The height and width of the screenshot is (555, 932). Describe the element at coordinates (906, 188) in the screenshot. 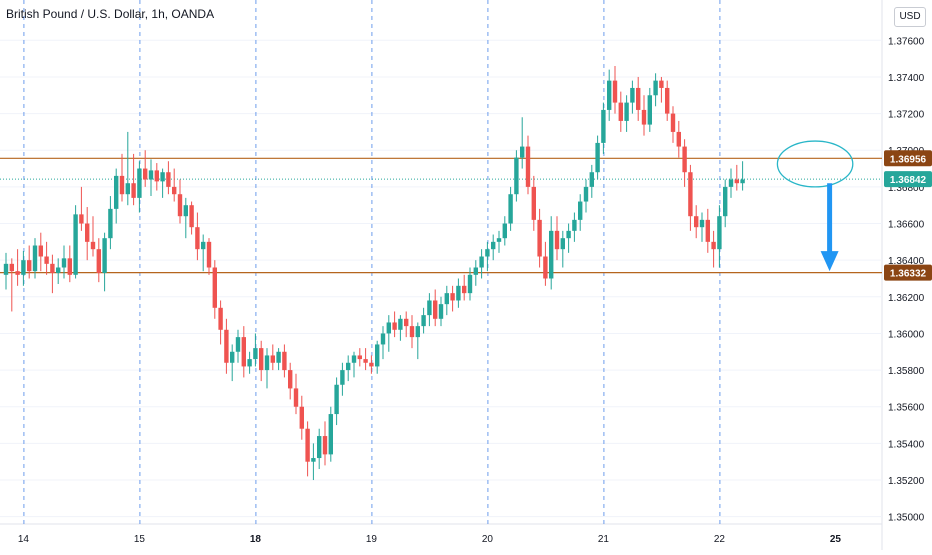

I see `y-tick-label: 1.36800` at that location.